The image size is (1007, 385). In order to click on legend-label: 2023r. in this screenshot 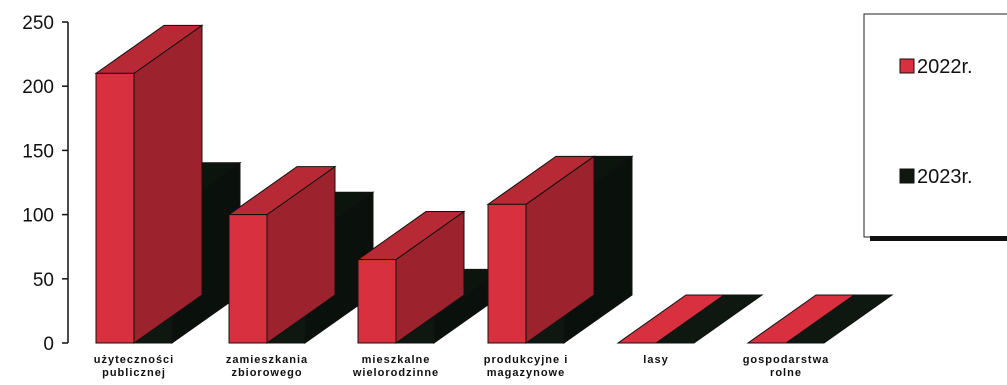, I will do `click(945, 177)`.